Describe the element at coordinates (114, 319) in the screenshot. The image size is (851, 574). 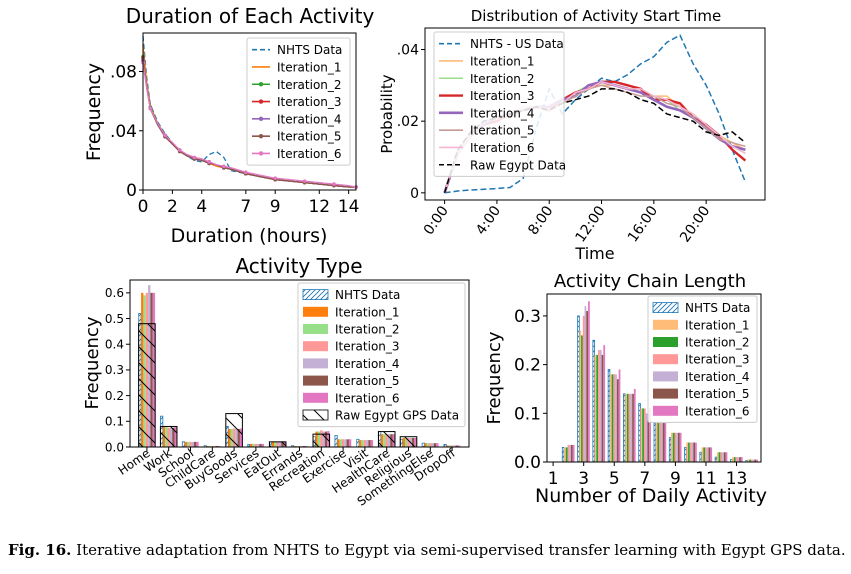
I see `y-tick-label: 0.5` at that location.